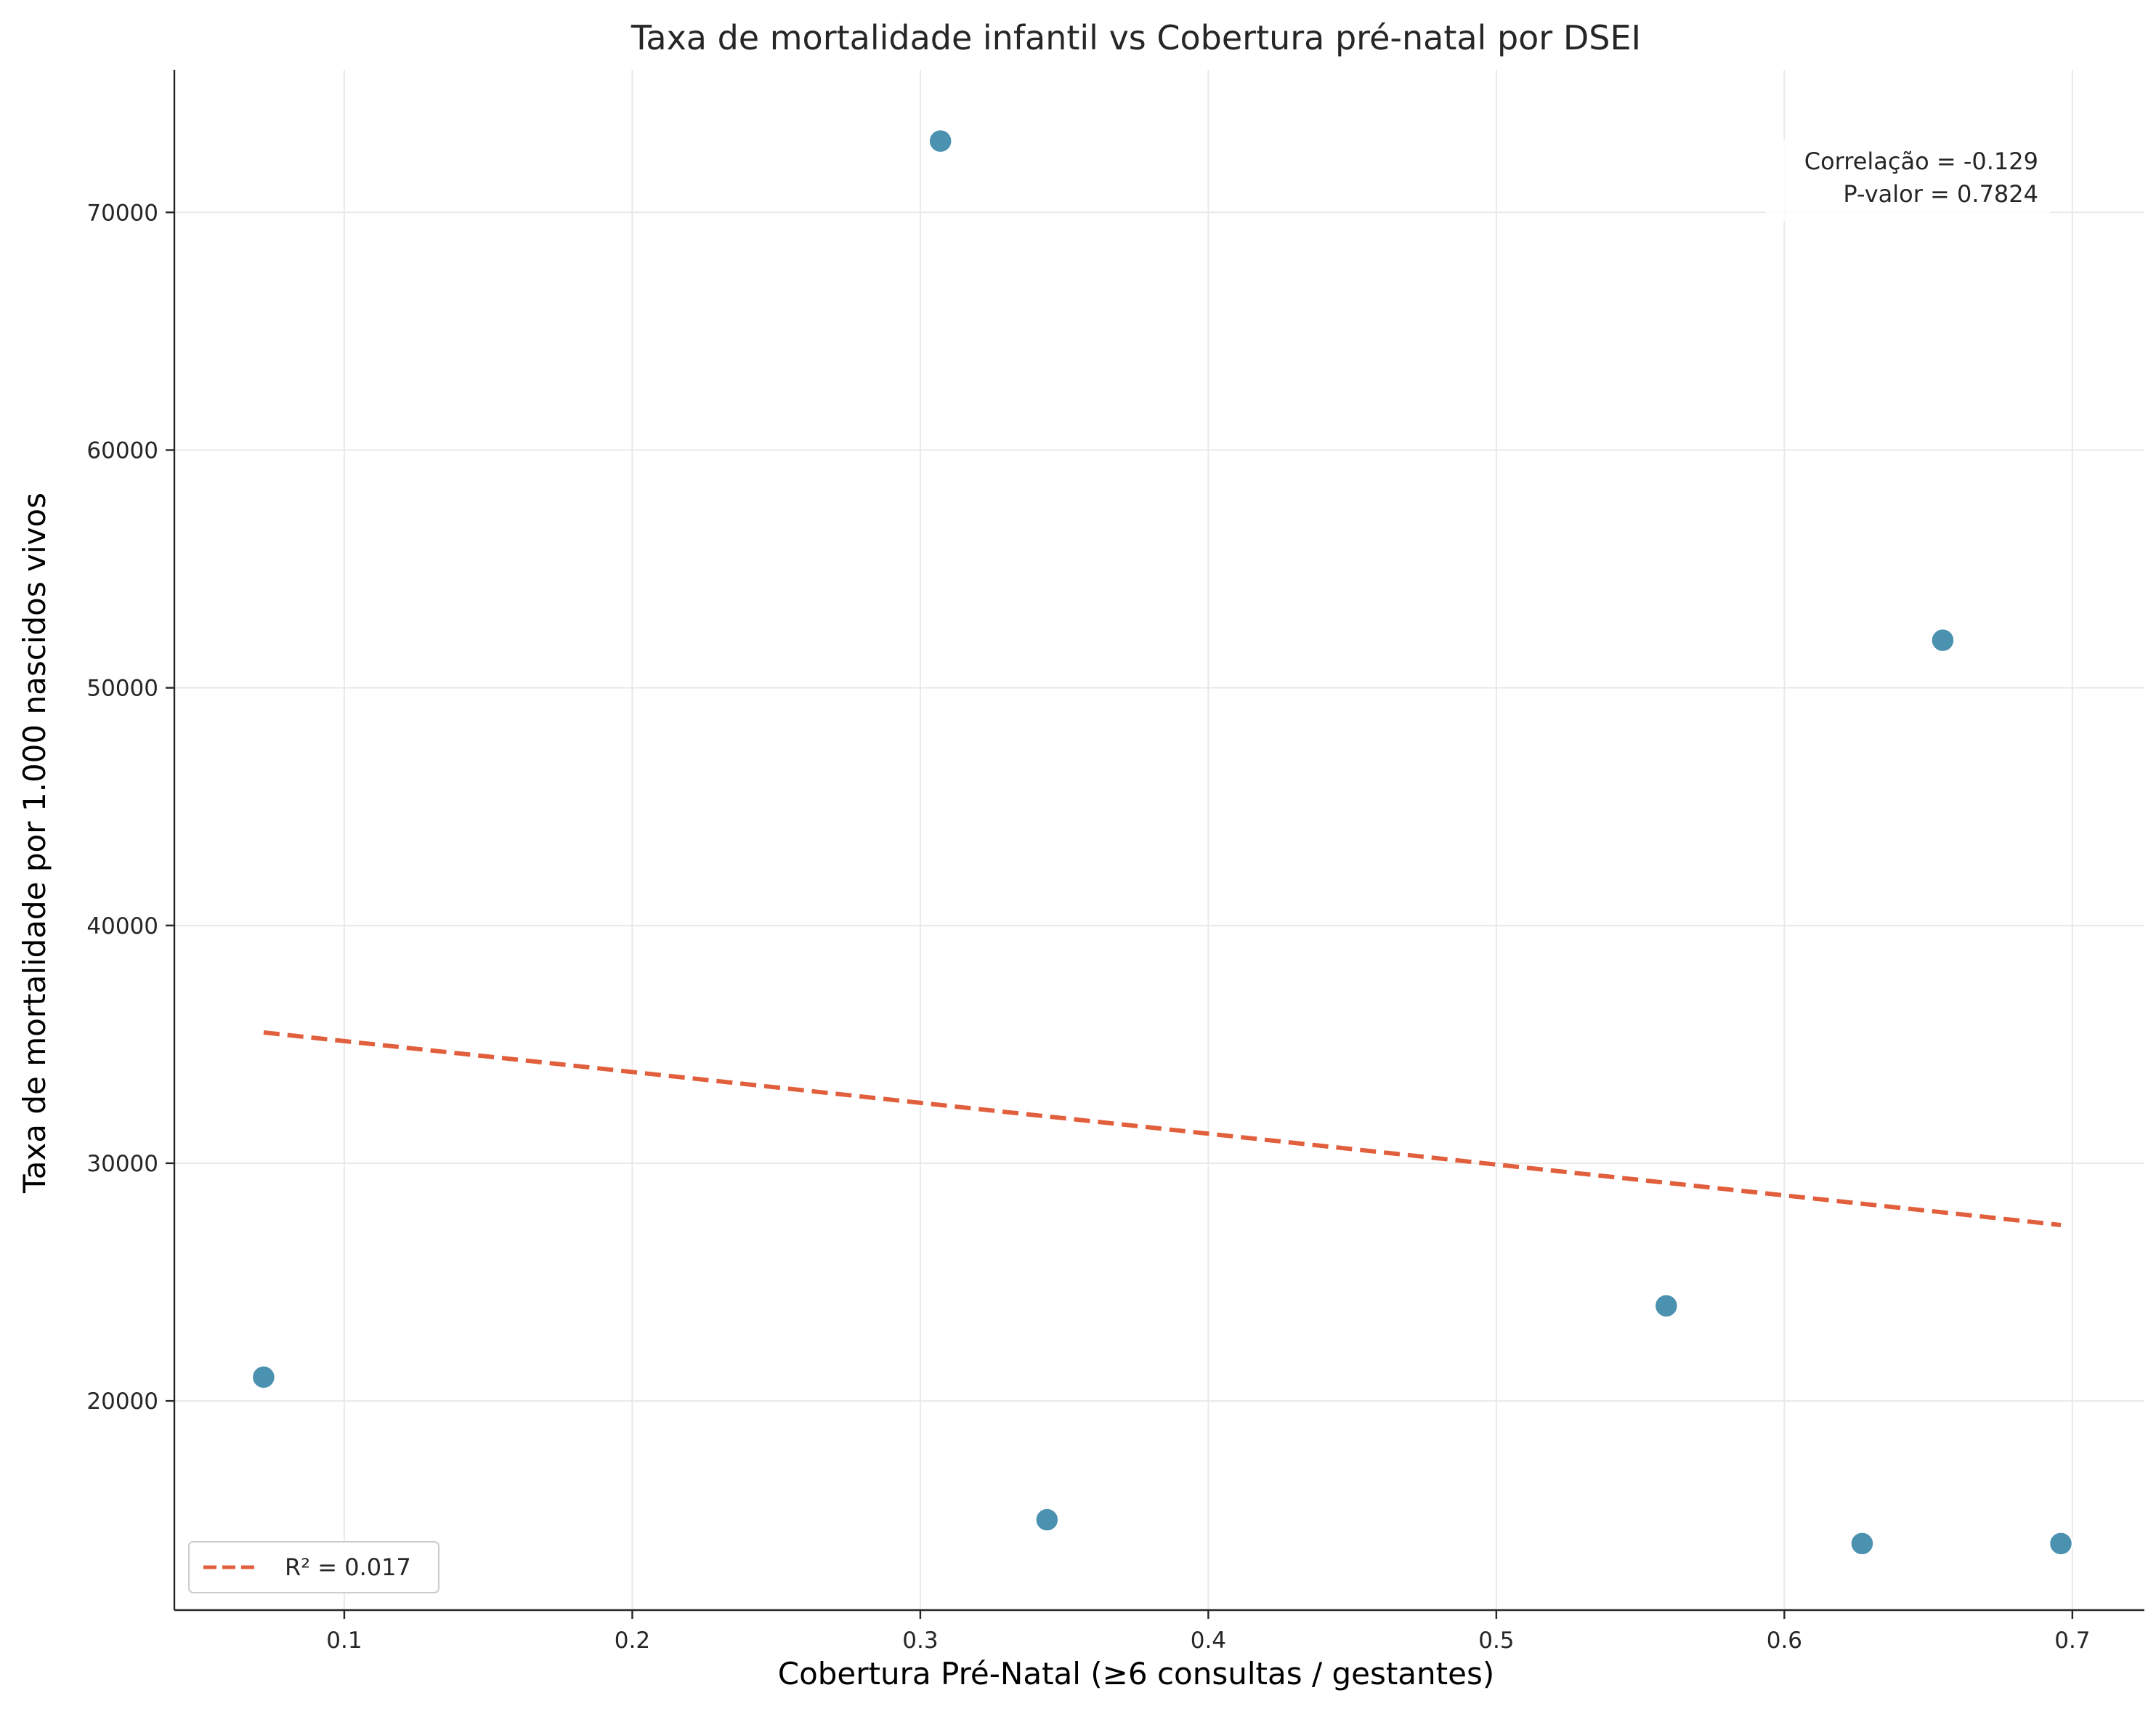  I want to click on regression-trendline, so click(1162, 1128).